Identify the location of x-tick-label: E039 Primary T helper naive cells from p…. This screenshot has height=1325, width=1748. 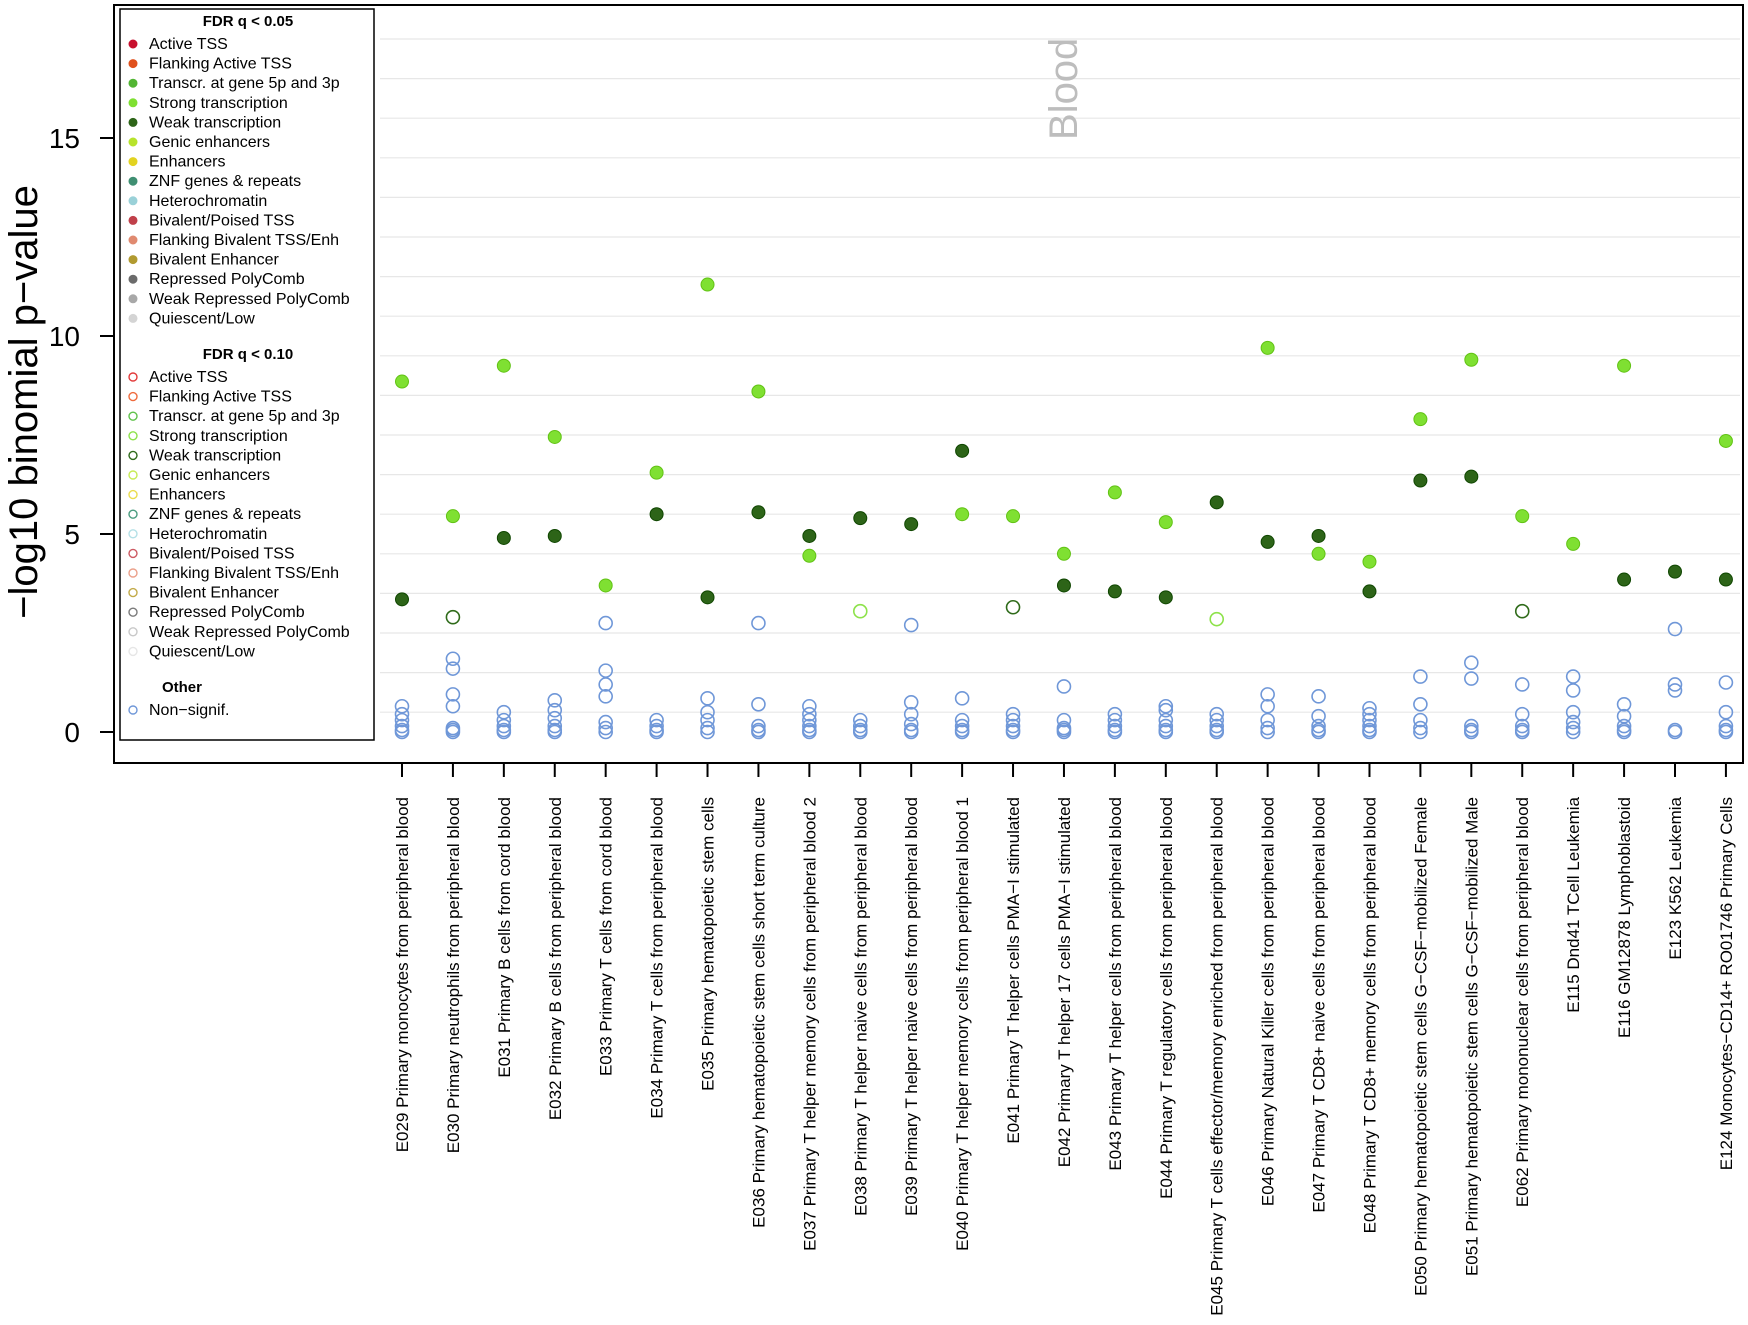
(911, 1006).